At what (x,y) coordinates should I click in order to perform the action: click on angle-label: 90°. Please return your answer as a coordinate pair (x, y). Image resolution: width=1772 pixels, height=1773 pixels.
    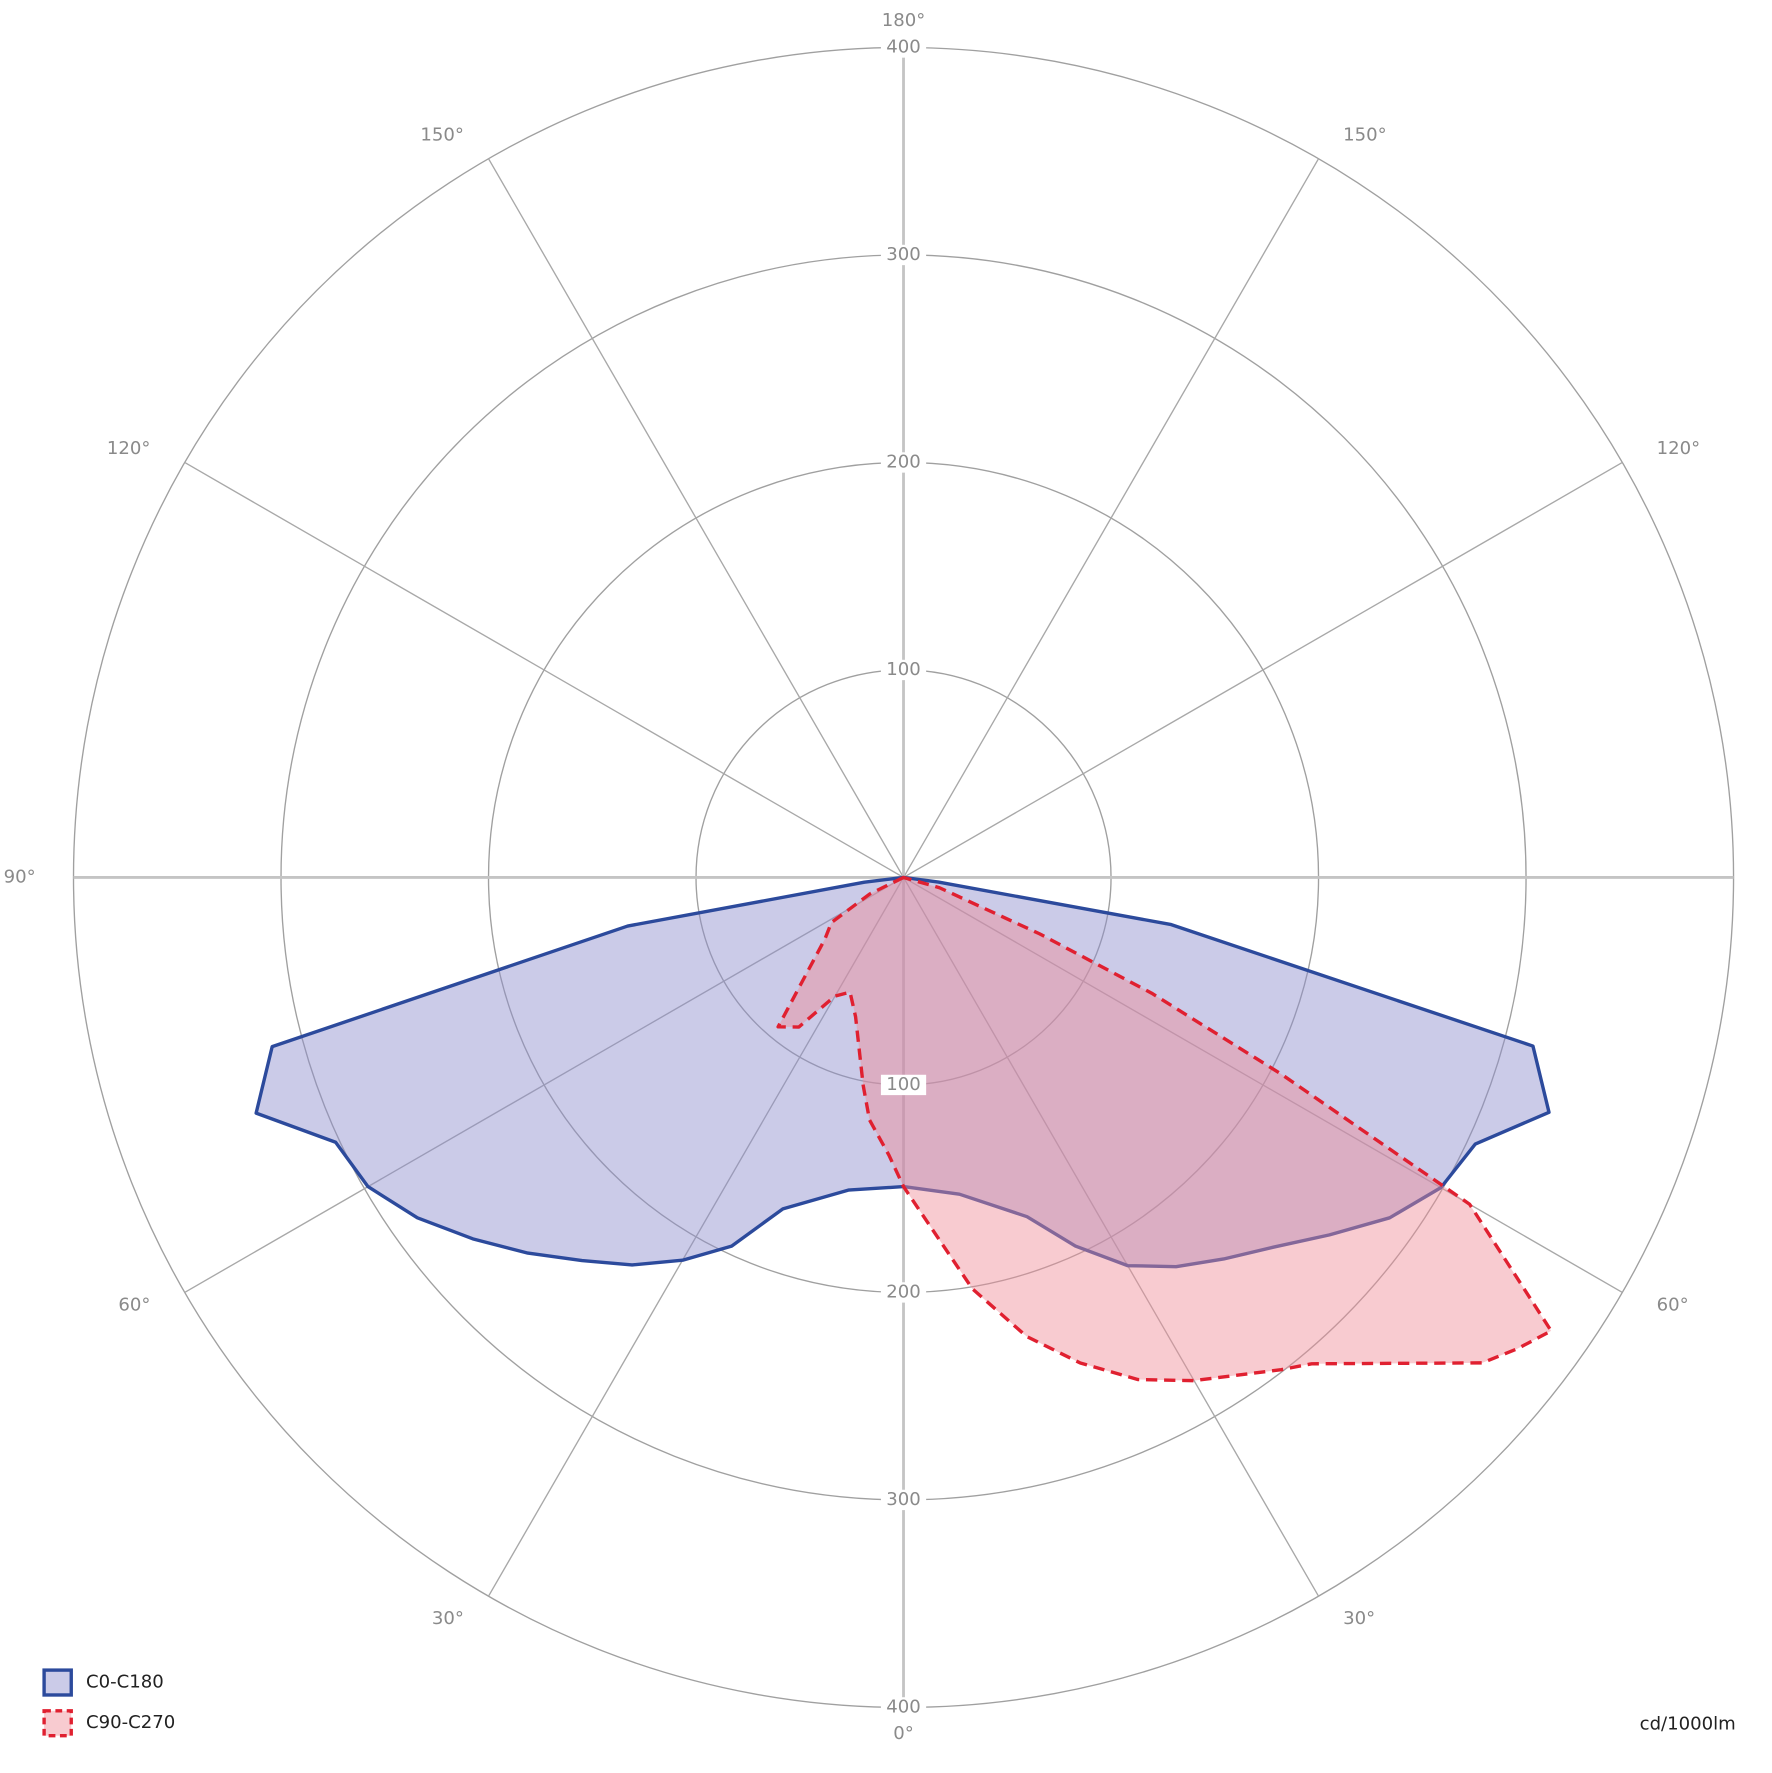
    Looking at the image, I should click on (20, 876).